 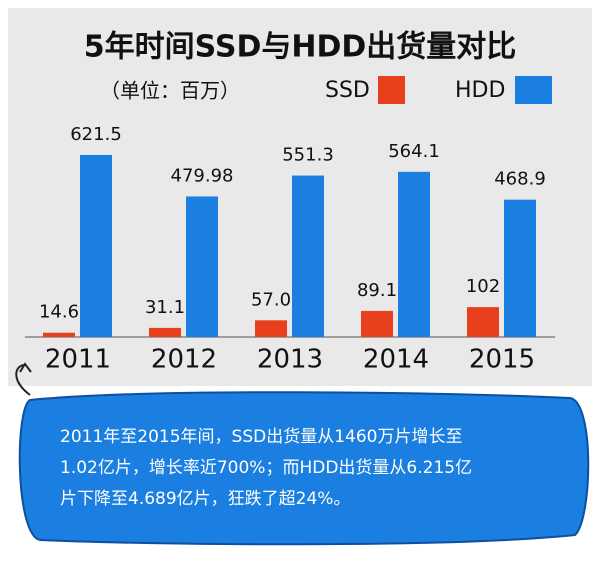 I want to click on data-label: 14.6, so click(x=59, y=312).